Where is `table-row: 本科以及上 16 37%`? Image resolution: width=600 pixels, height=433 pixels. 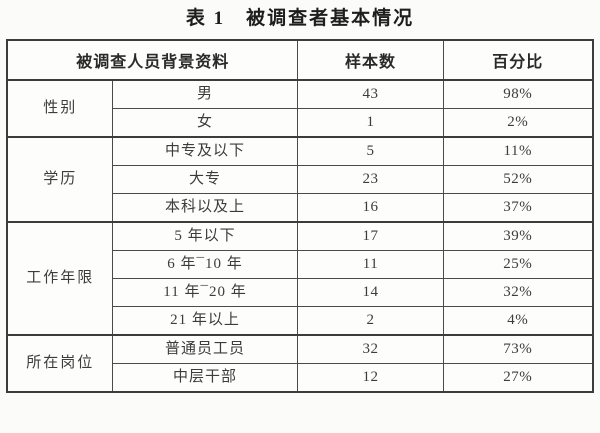 table-row: 本科以及上 16 37% is located at coordinates (300, 208).